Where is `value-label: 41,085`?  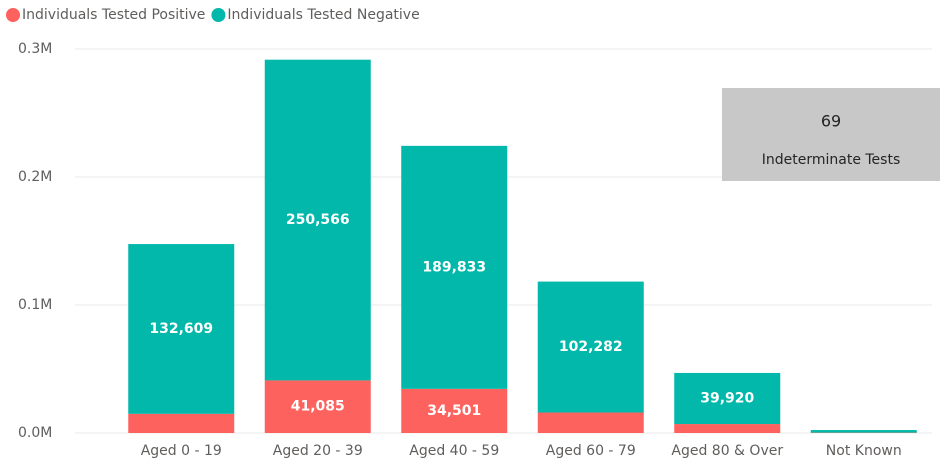 value-label: 41,085 is located at coordinates (318, 407).